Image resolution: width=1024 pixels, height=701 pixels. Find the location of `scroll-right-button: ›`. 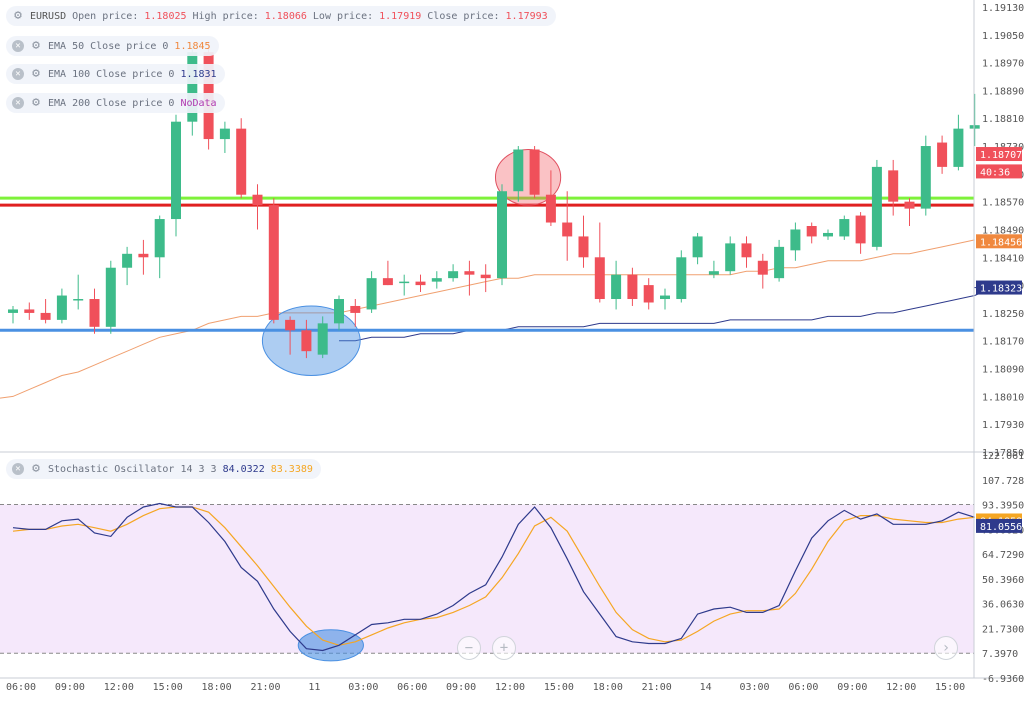

scroll-right-button: › is located at coordinates (946, 648).